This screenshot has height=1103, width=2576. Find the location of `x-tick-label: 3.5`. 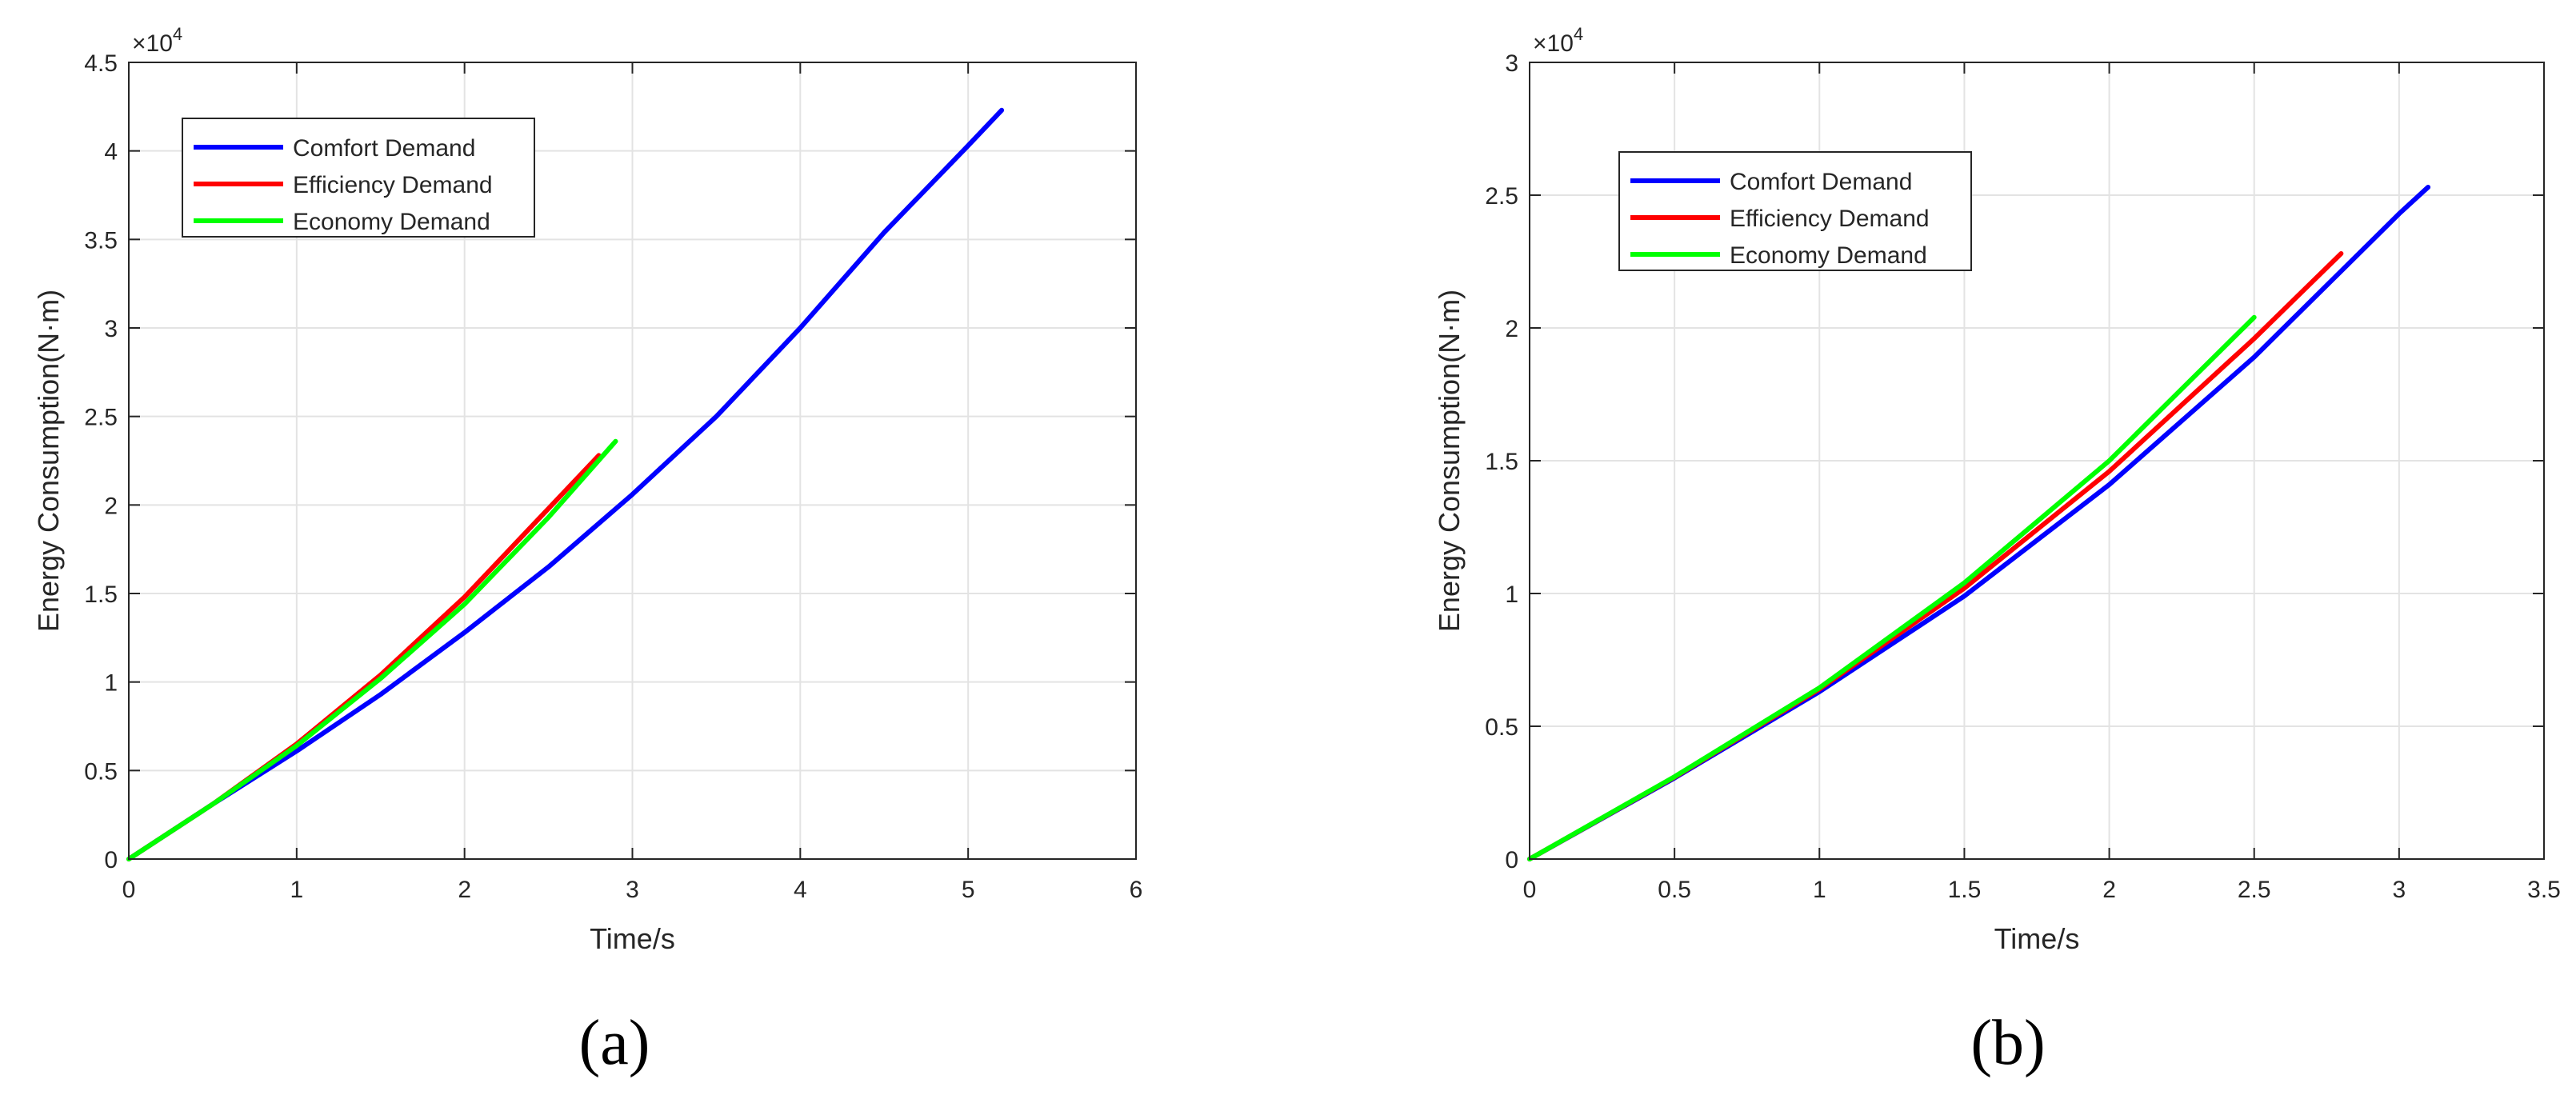

x-tick-label: 3.5 is located at coordinates (2544, 890).